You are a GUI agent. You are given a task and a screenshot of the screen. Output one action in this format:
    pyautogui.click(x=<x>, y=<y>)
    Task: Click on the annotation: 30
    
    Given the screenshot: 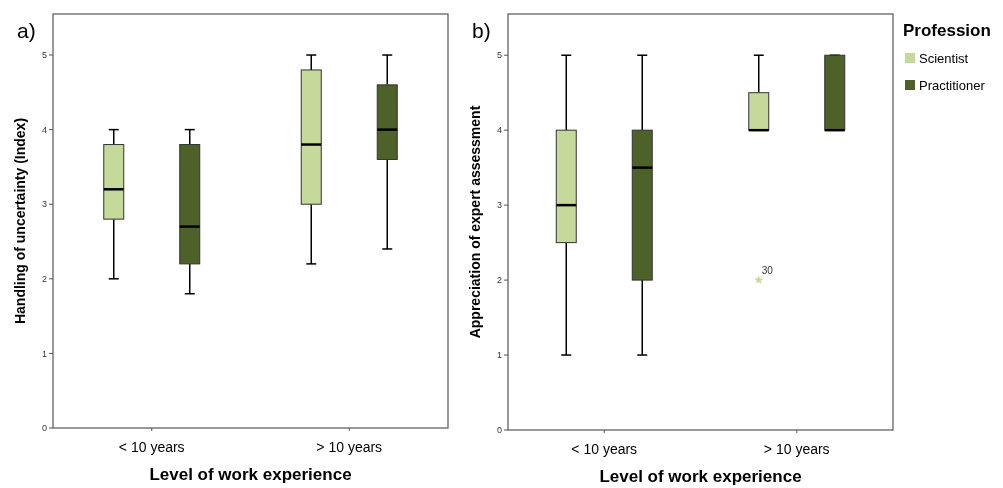 What is the action you would take?
    pyautogui.click(x=767, y=271)
    